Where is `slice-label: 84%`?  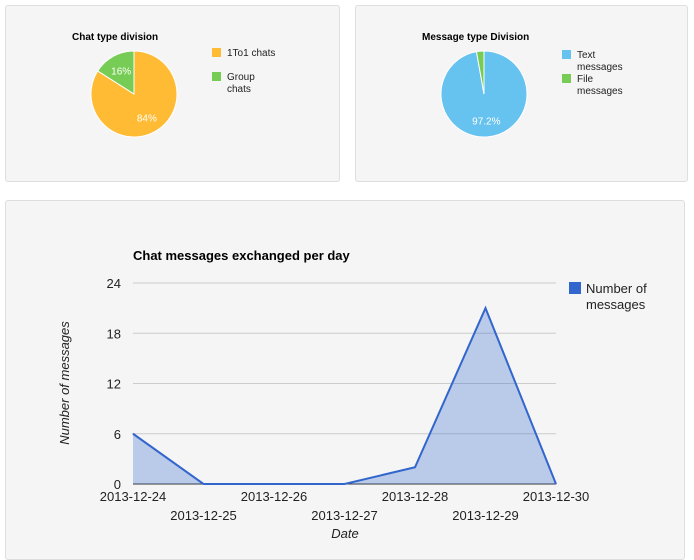
slice-label: 84% is located at coordinates (147, 118).